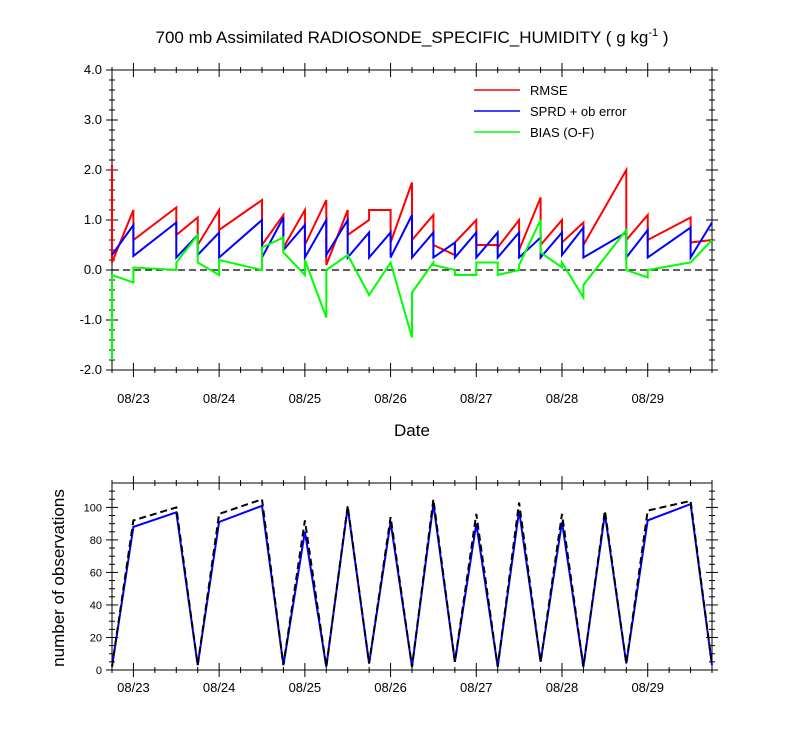 The height and width of the screenshot is (750, 800). I want to click on top-x-axis-label: Date, so click(412, 430).